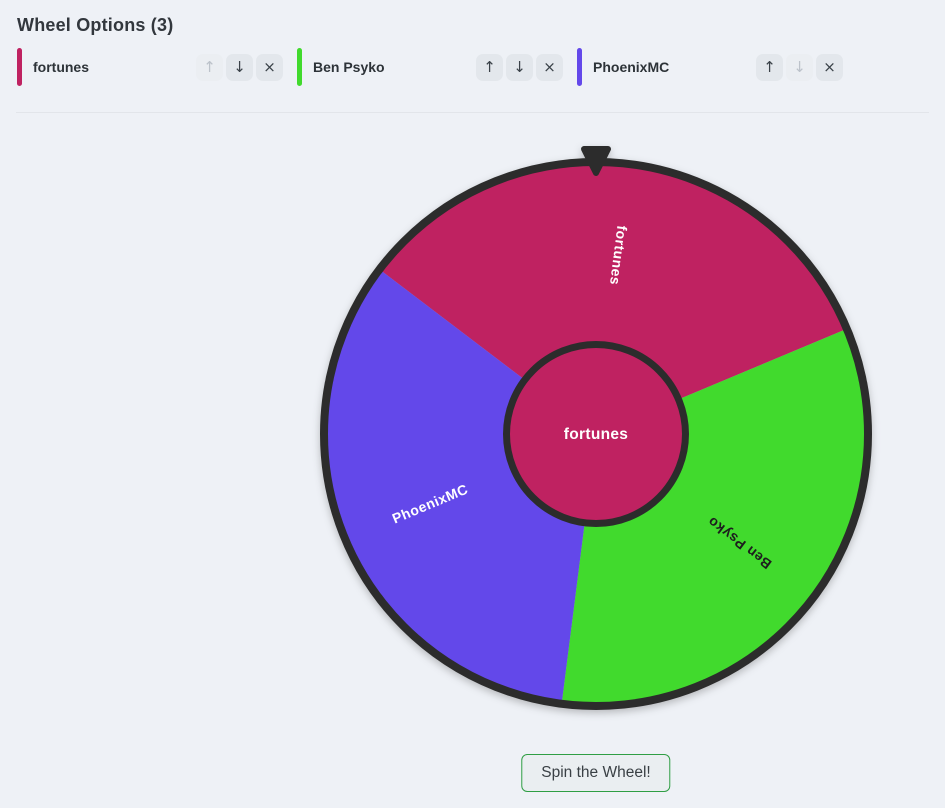  What do you see at coordinates (61, 67) in the screenshot?
I see `option-label: fortunes` at bounding box center [61, 67].